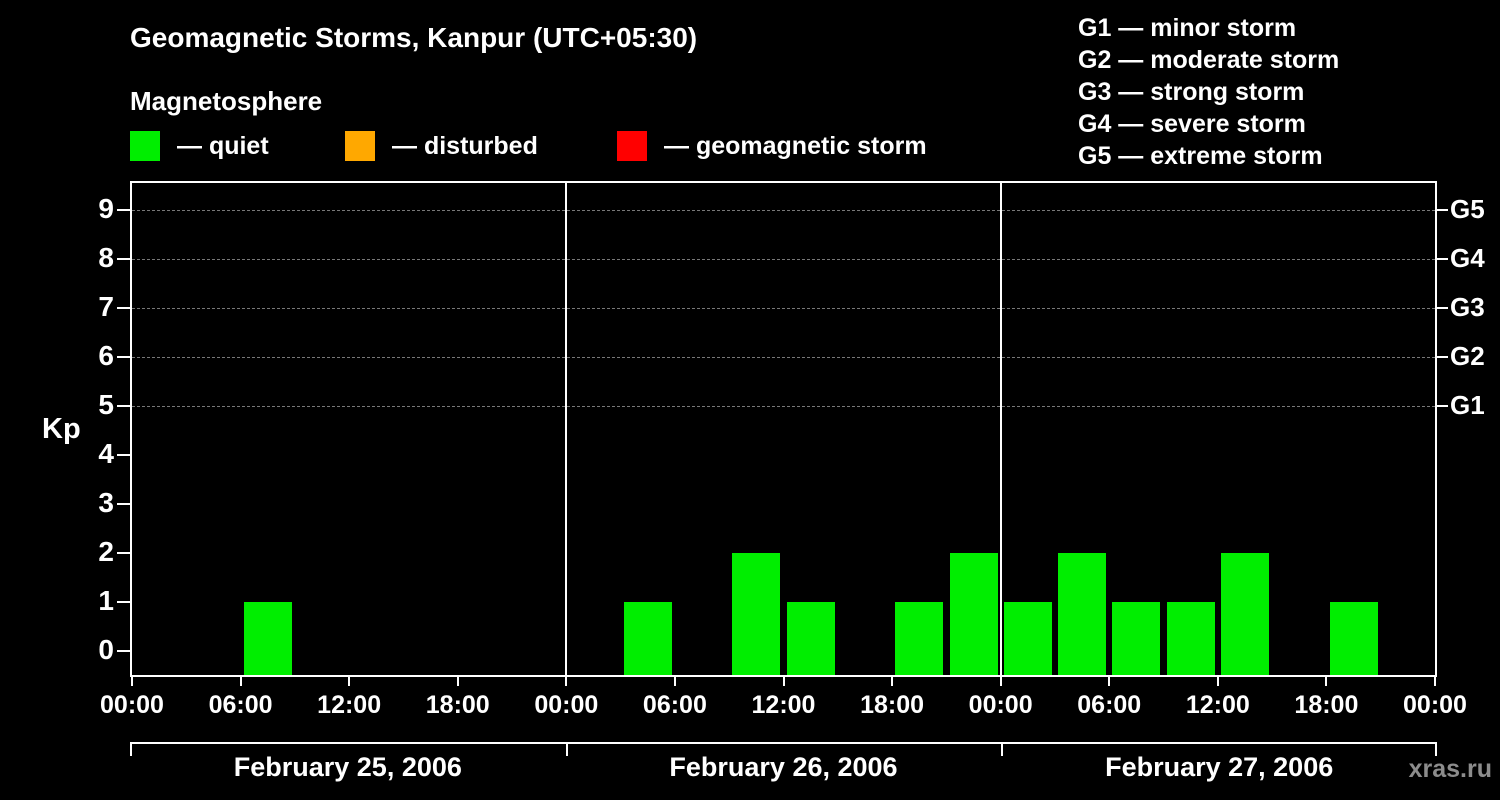  What do you see at coordinates (465, 145) in the screenshot?
I see `legend-label-disturbed: — disturbed` at bounding box center [465, 145].